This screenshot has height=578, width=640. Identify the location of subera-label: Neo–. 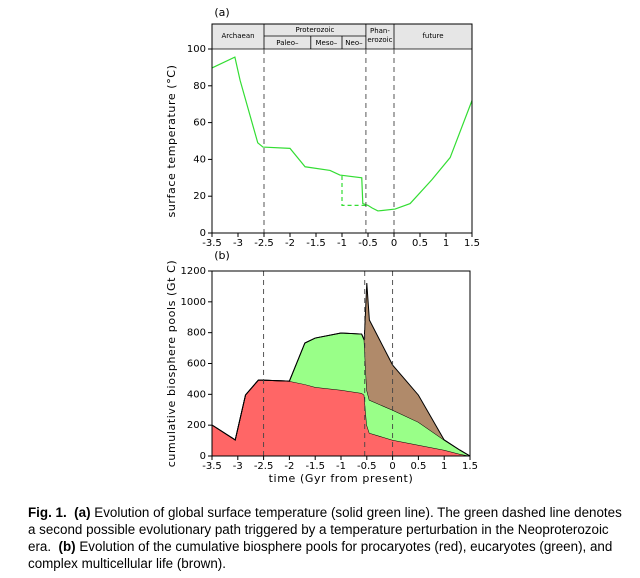
(354, 43).